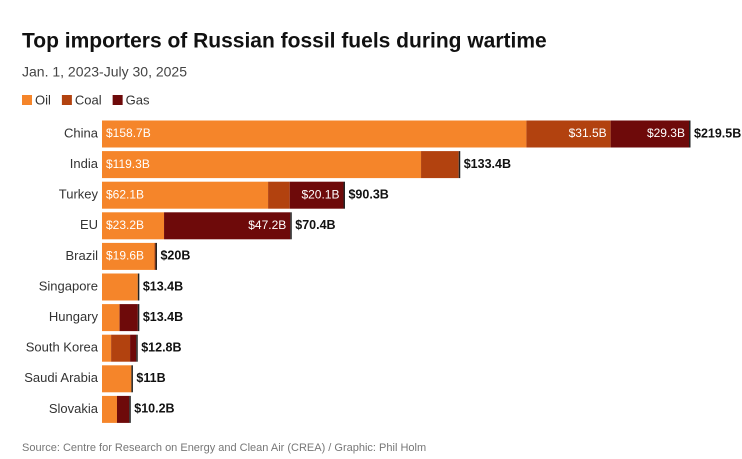 The height and width of the screenshot is (459, 742). Describe the element at coordinates (43, 99) in the screenshot. I see `legend-label: Oil` at that location.